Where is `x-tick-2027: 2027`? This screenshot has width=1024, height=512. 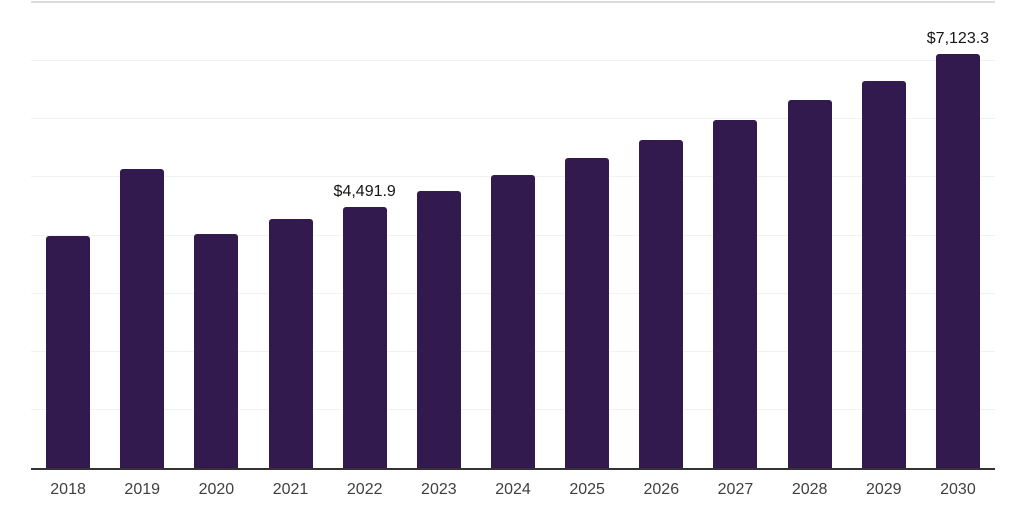 x-tick-2027: 2027 is located at coordinates (735, 489).